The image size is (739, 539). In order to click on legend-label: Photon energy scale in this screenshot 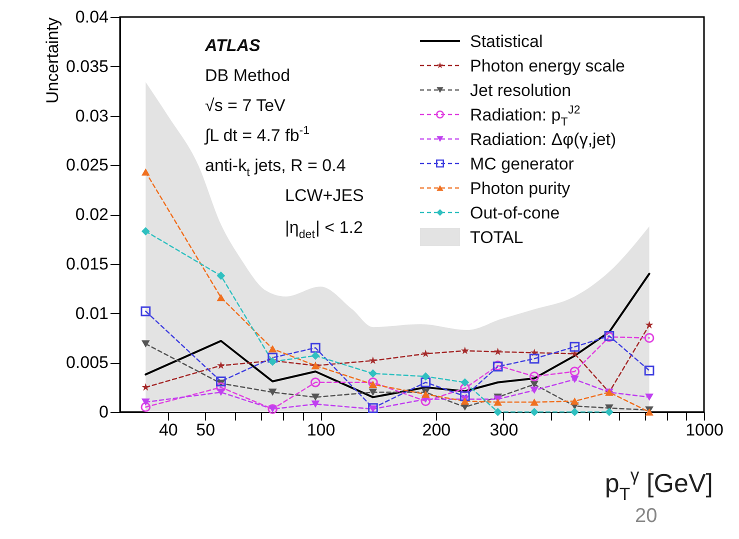, I will do `click(547, 66)`.